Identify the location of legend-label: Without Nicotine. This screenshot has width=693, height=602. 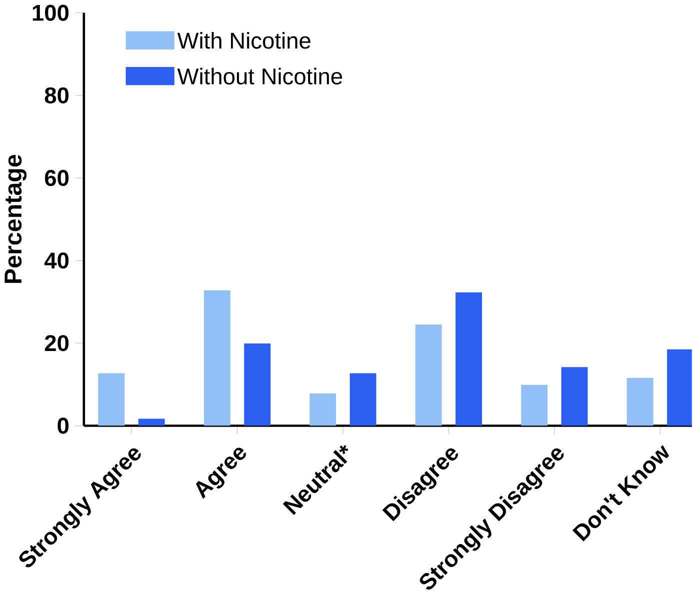
(259, 76).